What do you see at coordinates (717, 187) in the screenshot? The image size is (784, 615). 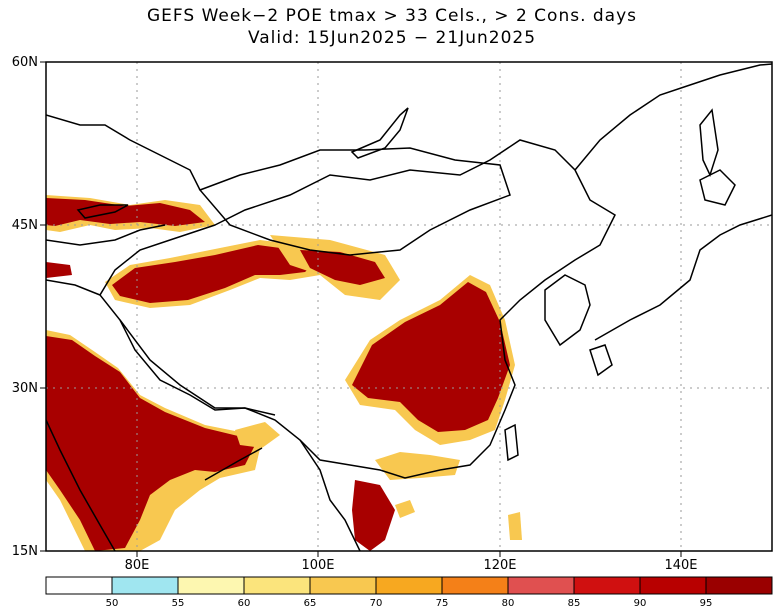 I see `japan-hokkaido` at bounding box center [717, 187].